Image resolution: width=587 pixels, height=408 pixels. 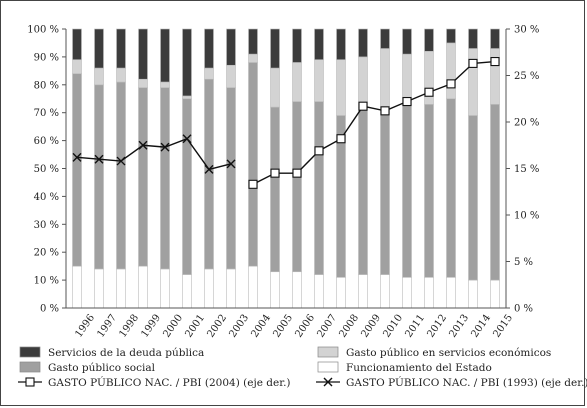 What do you see at coordinates (143, 145) in the screenshot?
I see `line-0-point-1999` at bounding box center [143, 145].